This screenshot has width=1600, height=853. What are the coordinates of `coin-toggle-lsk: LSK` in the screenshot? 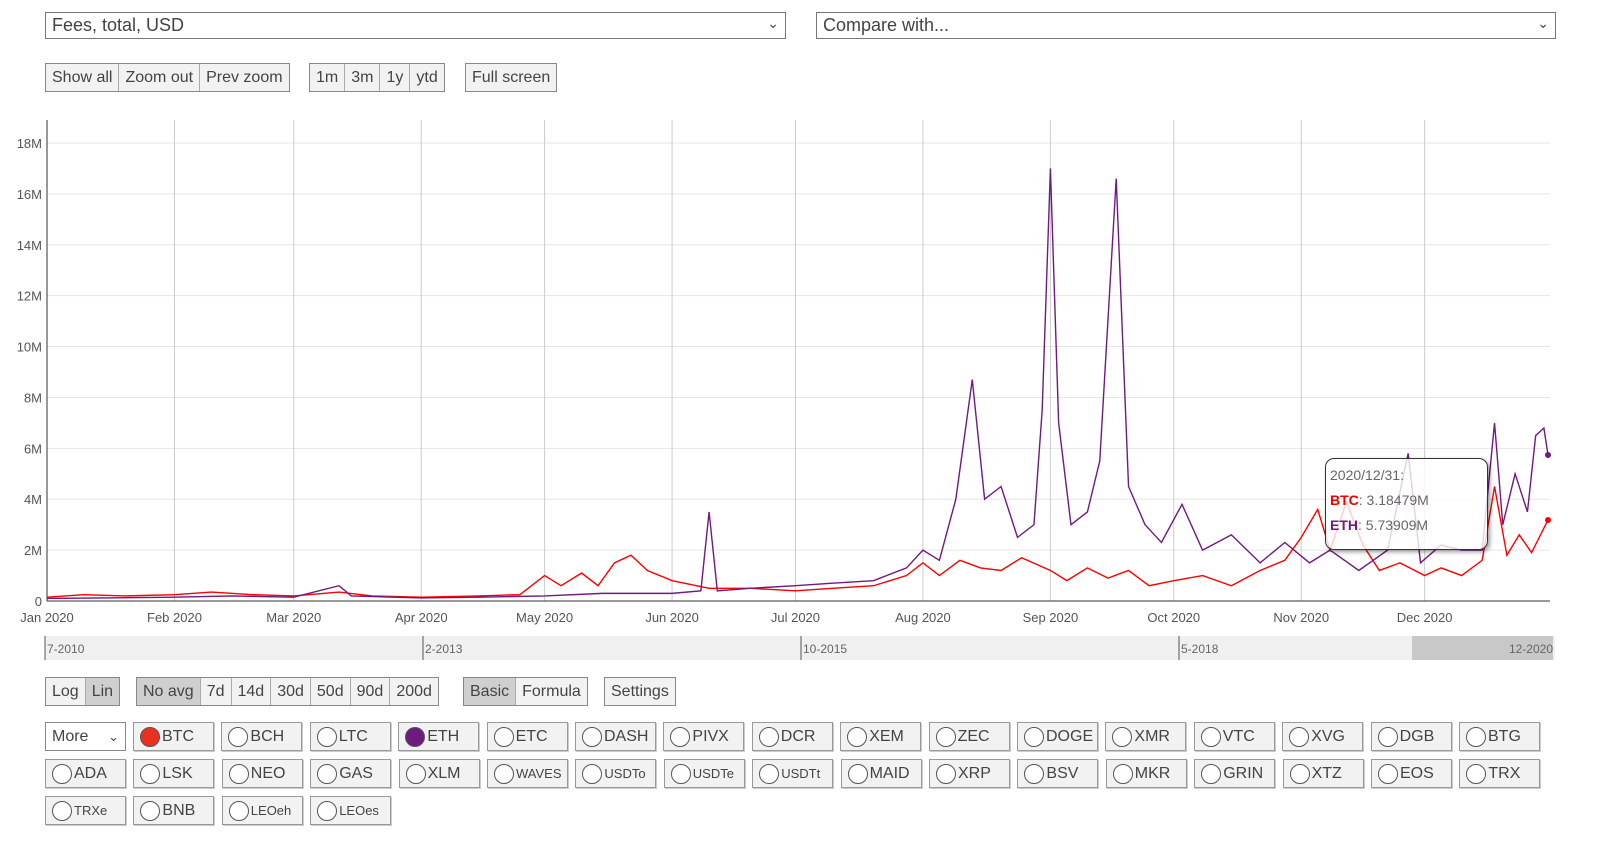 It's located at (174, 773).